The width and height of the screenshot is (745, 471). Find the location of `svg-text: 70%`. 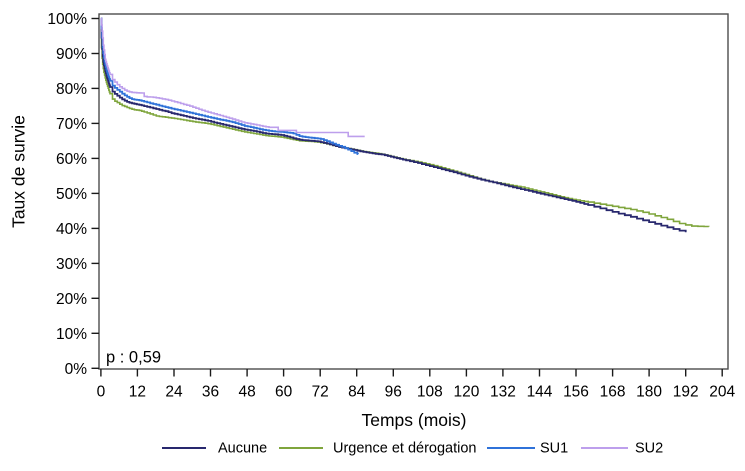

svg-text: 70% is located at coordinates (71, 124).